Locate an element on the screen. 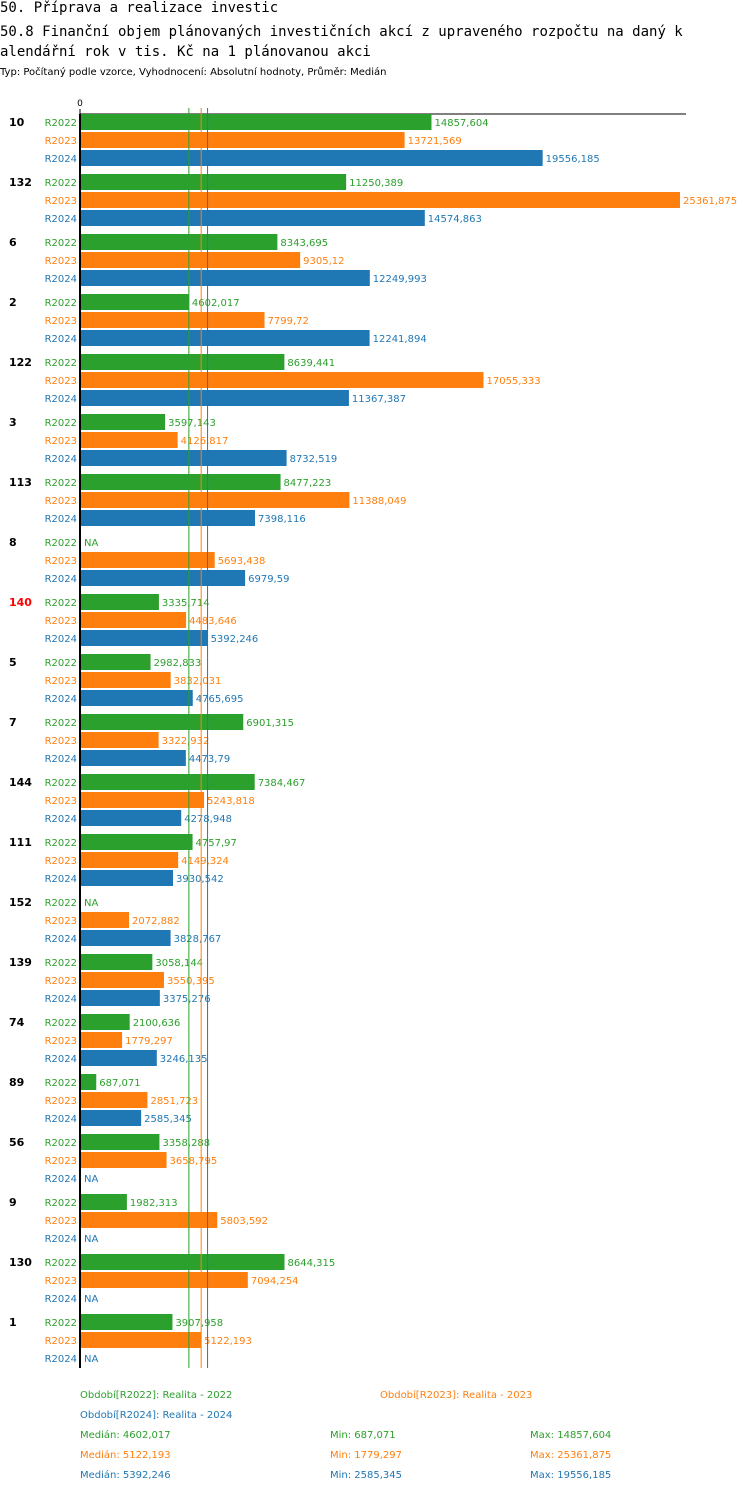 The width and height of the screenshot is (750, 1494). value-label-113-R2023: 11388,049 is located at coordinates (379, 501).